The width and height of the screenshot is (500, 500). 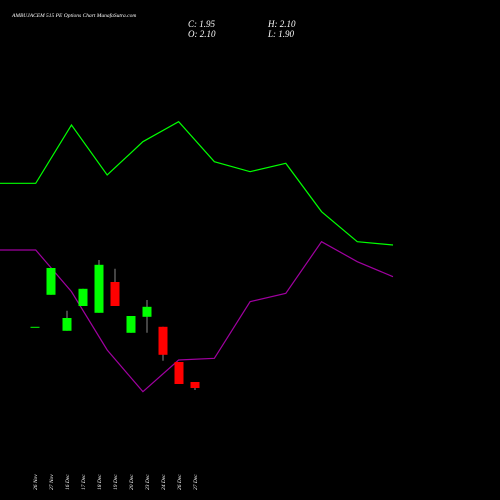 I want to click on x-tick-label: 17 Dec, so click(x=84, y=482).